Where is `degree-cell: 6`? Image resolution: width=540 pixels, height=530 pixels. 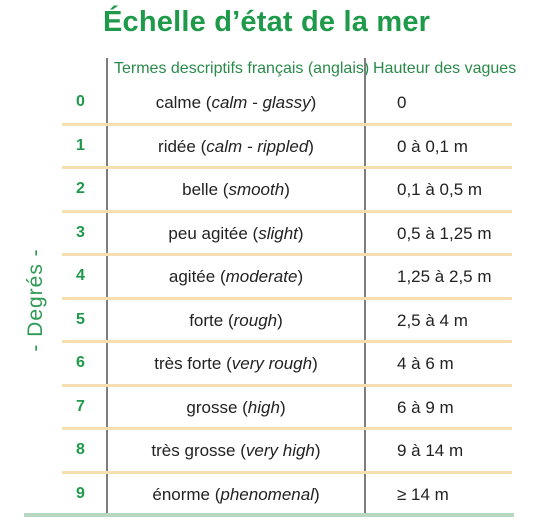
degree-cell: 6 is located at coordinates (80, 362).